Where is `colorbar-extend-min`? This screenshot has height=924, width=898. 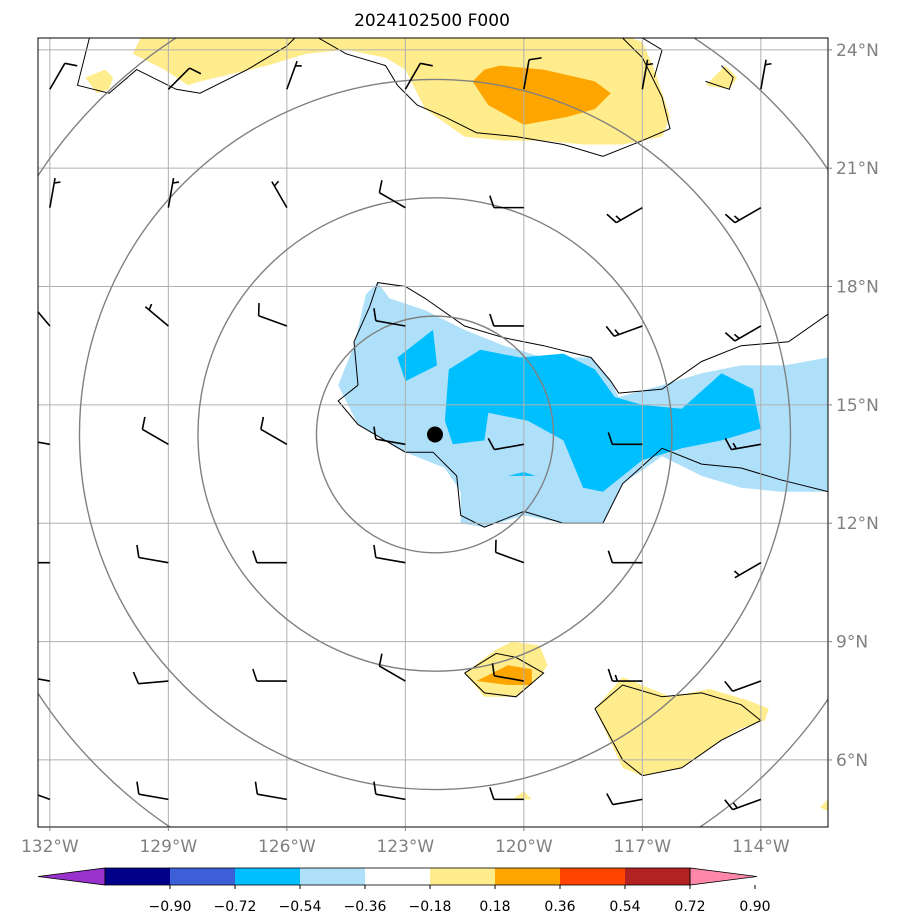
colorbar-extend-min is located at coordinates (71, 876).